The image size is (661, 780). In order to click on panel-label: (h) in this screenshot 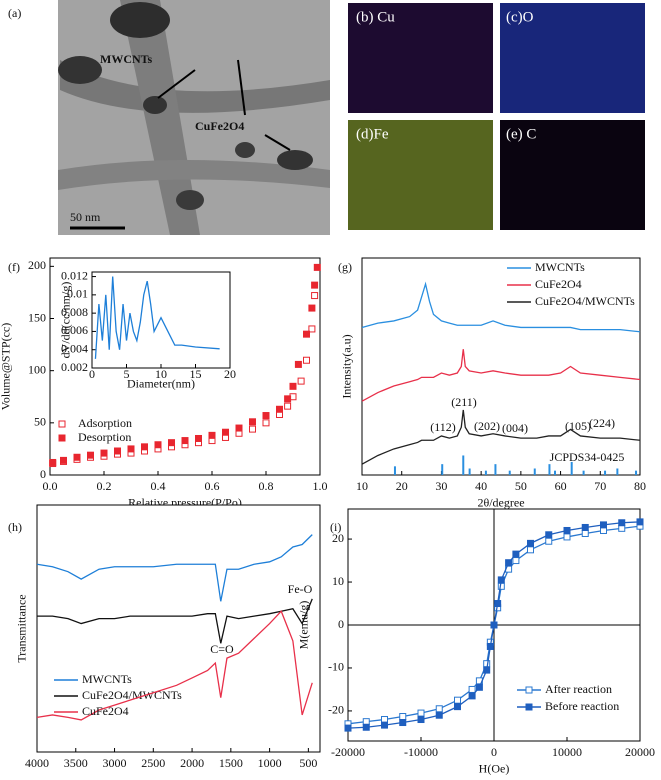, I will do `click(15, 527)`.